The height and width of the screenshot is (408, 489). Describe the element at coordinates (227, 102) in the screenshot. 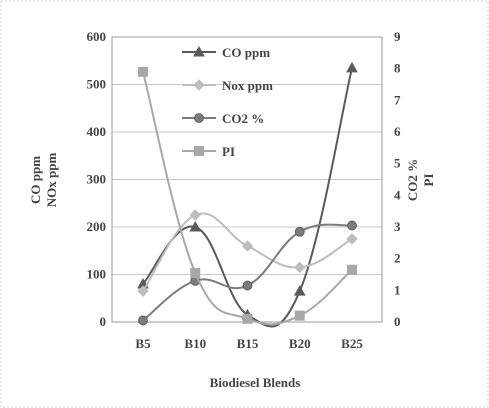

I see `legend: CO ppm Nox ppm CO2 % PI` at that location.